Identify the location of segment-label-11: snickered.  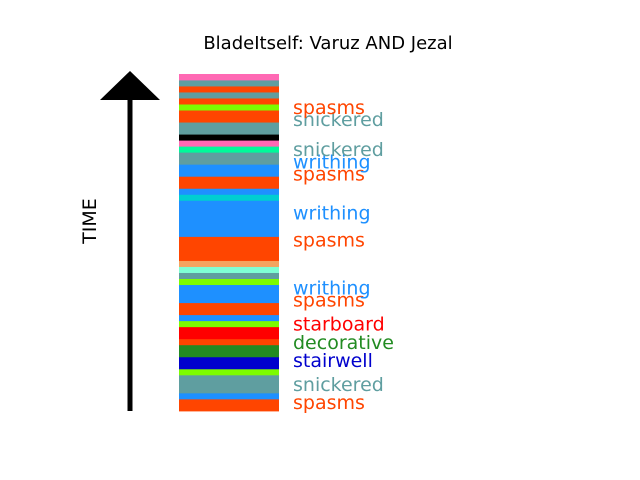
(338, 150).